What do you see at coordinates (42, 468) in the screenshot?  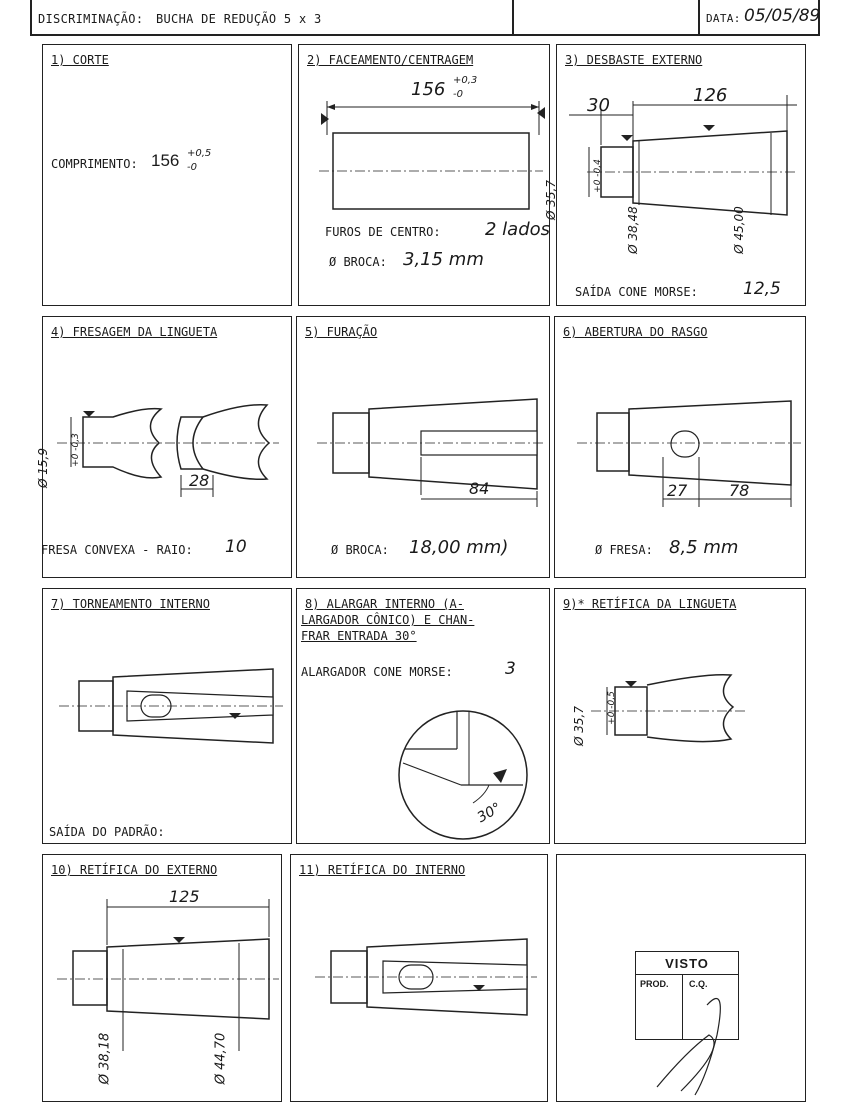 I see `diameter-tongue: Ø 15,9` at bounding box center [42, 468].